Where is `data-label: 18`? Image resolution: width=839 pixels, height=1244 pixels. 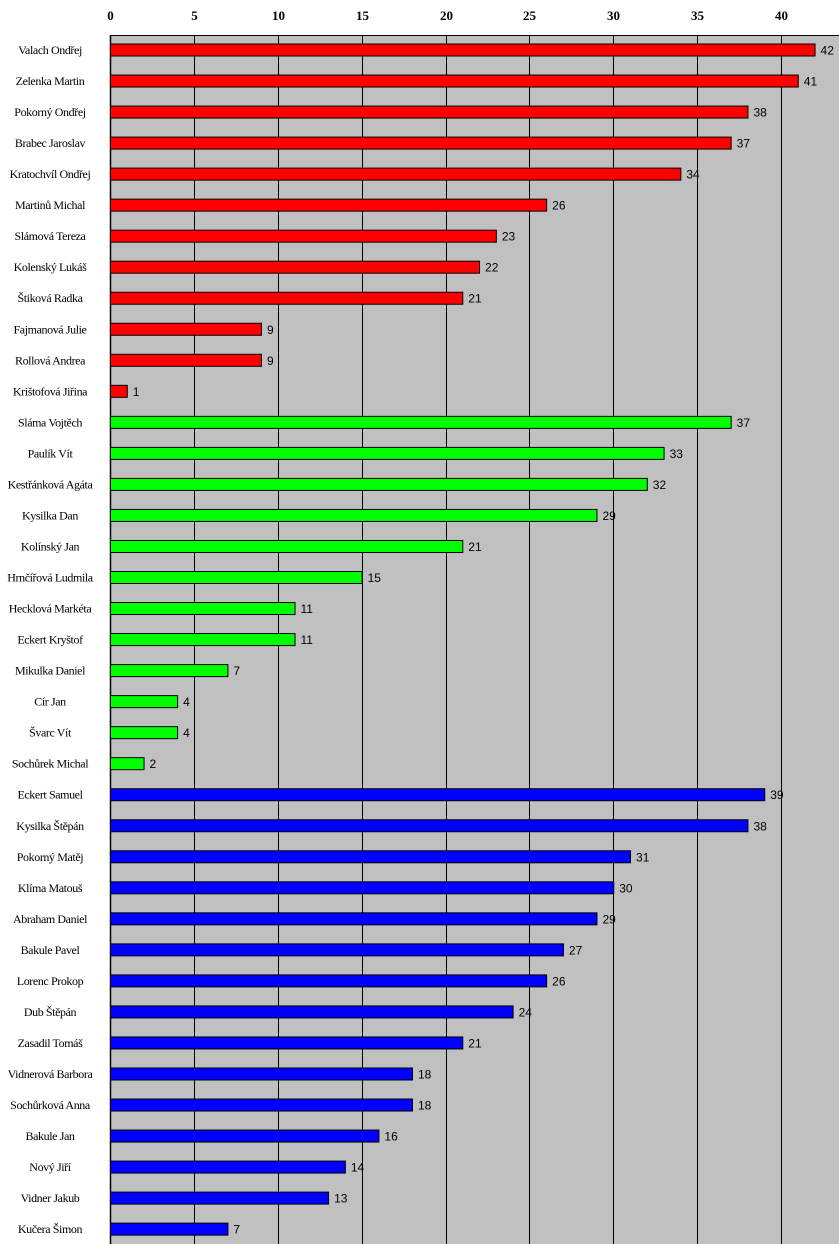 data-label: 18 is located at coordinates (425, 1074).